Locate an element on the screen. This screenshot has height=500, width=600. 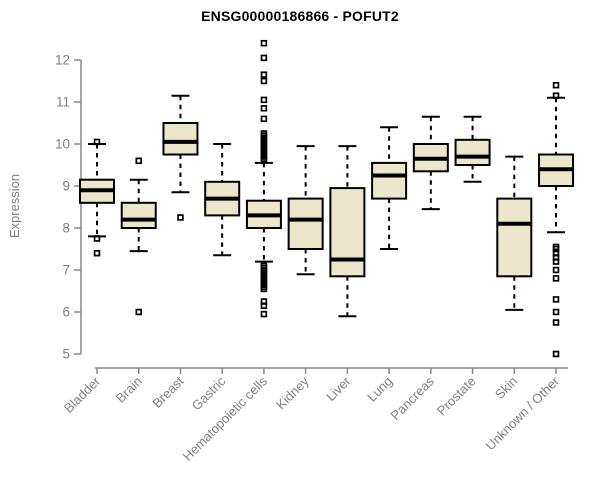
x-tick-label: Brain is located at coordinates (129, 390).